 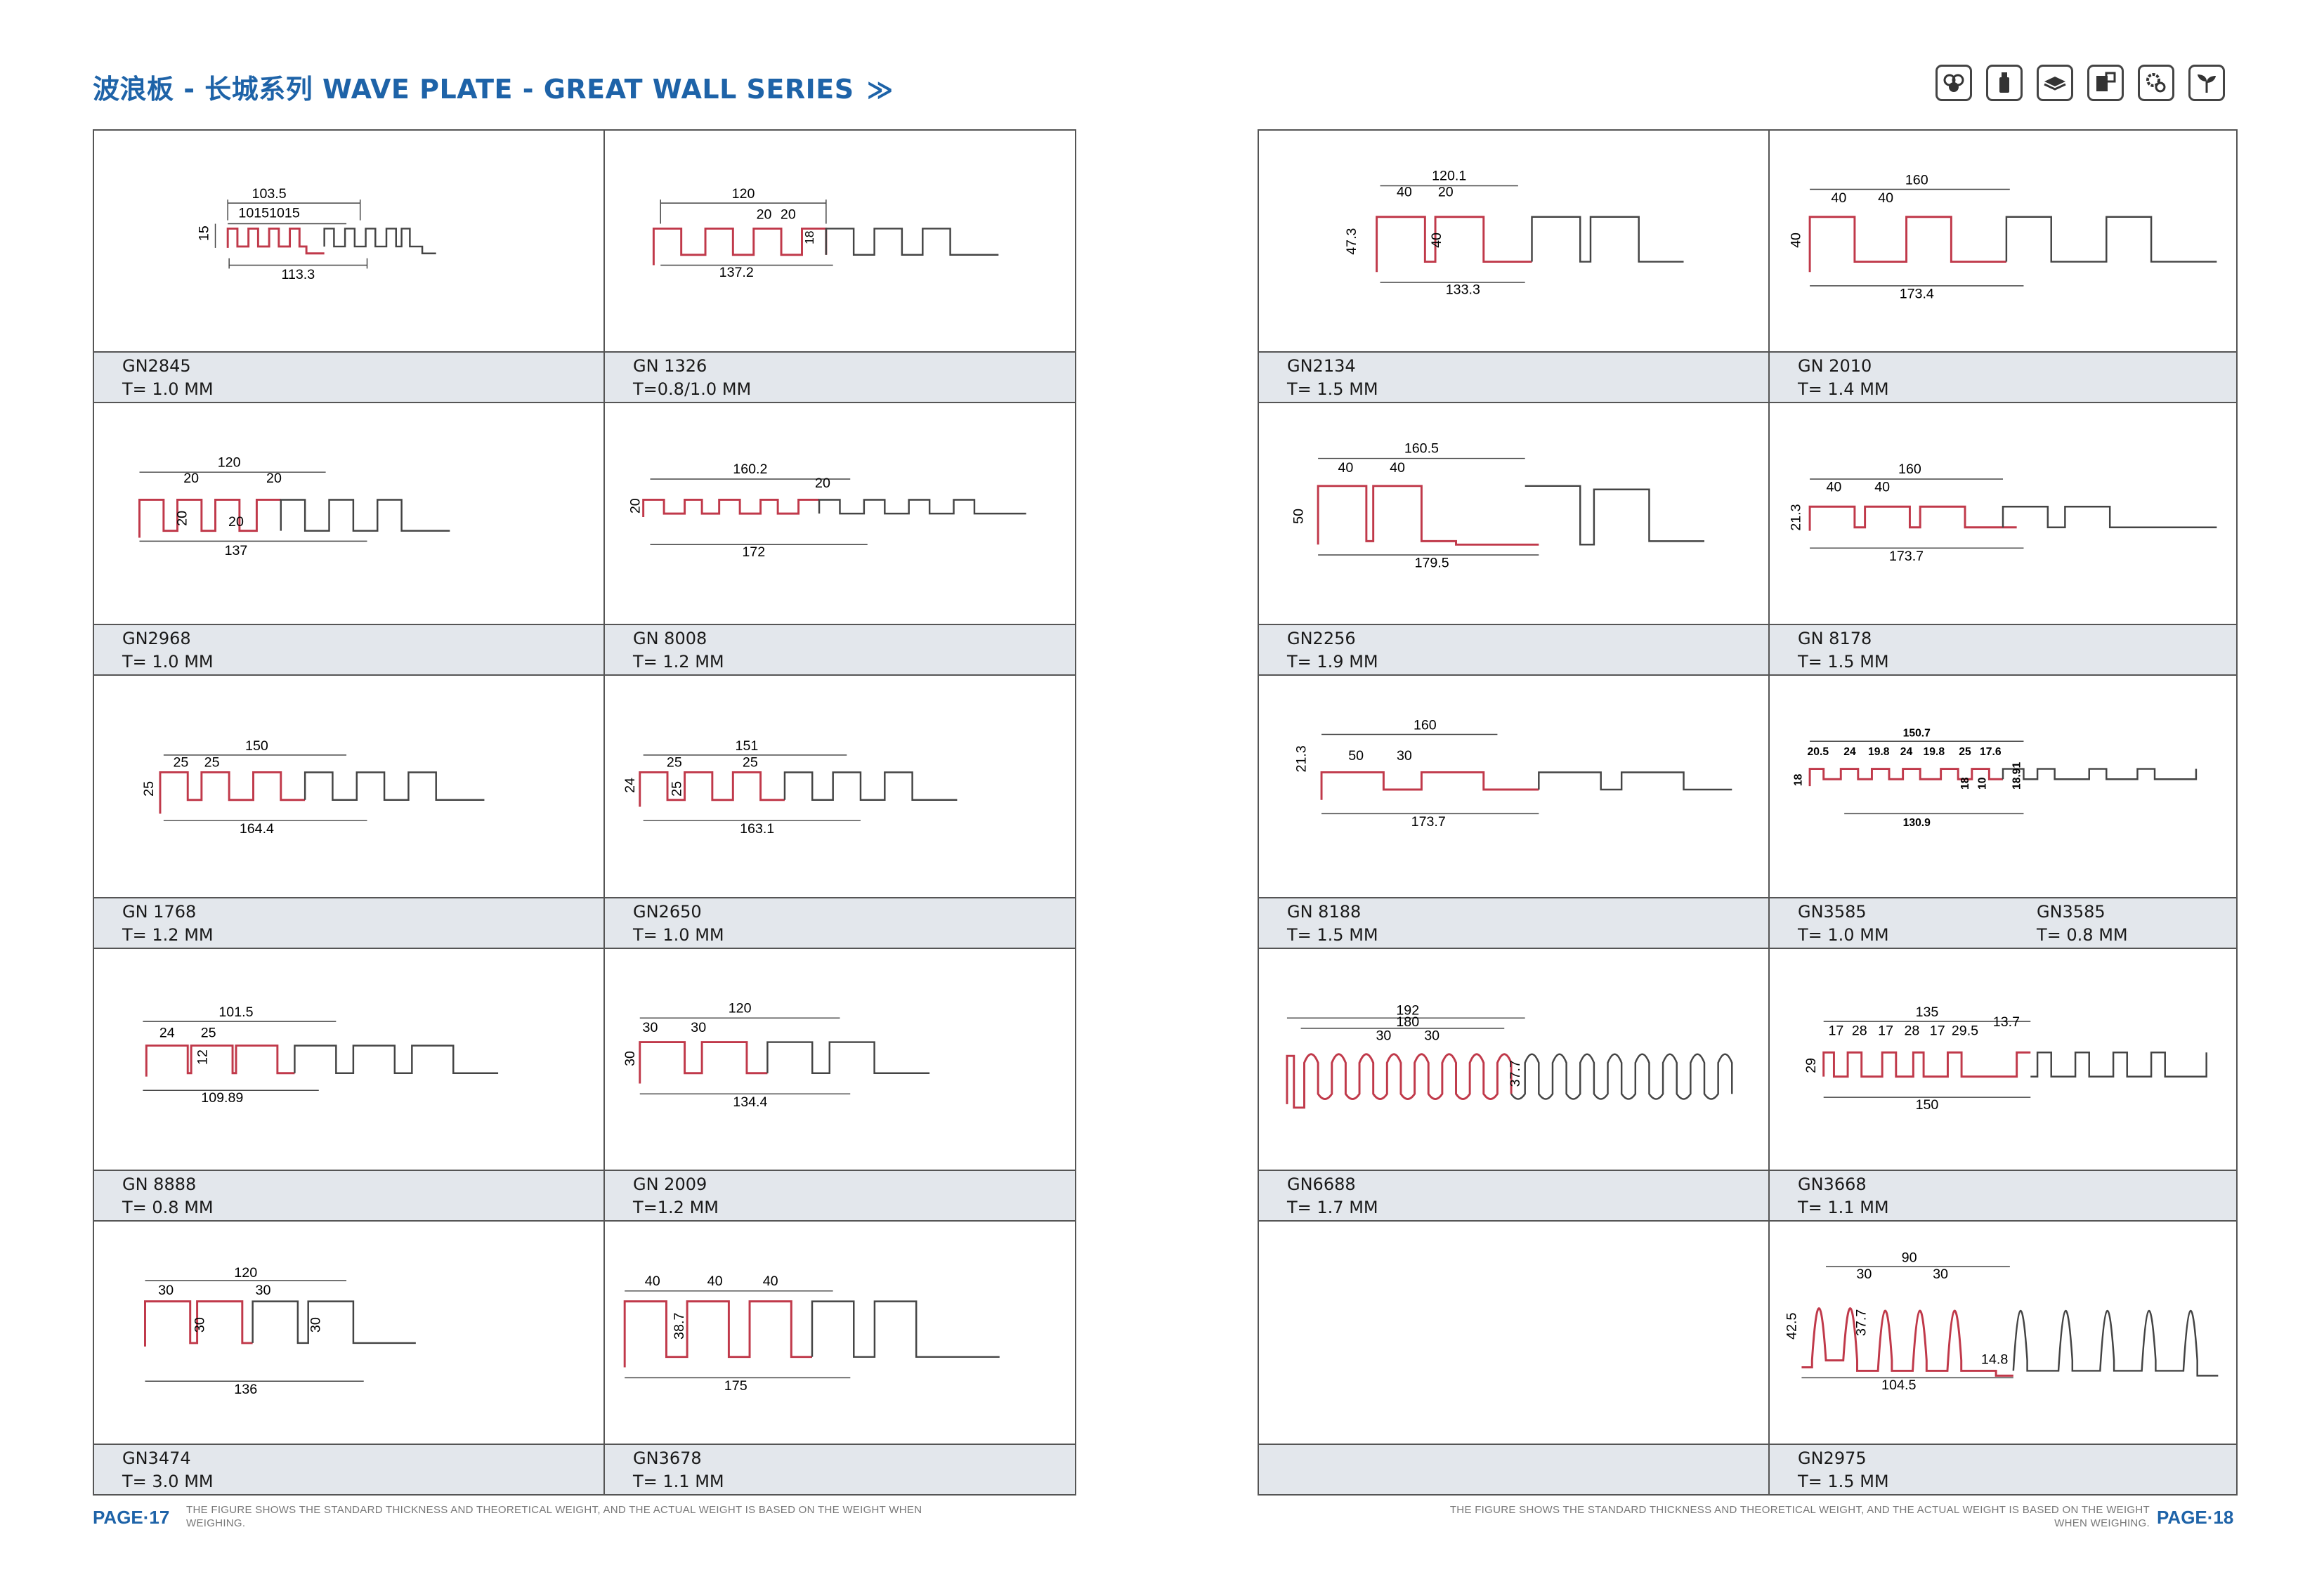 What do you see at coordinates (1332, 1207) in the screenshot?
I see `profile-thickness: T= 1.7 MM` at bounding box center [1332, 1207].